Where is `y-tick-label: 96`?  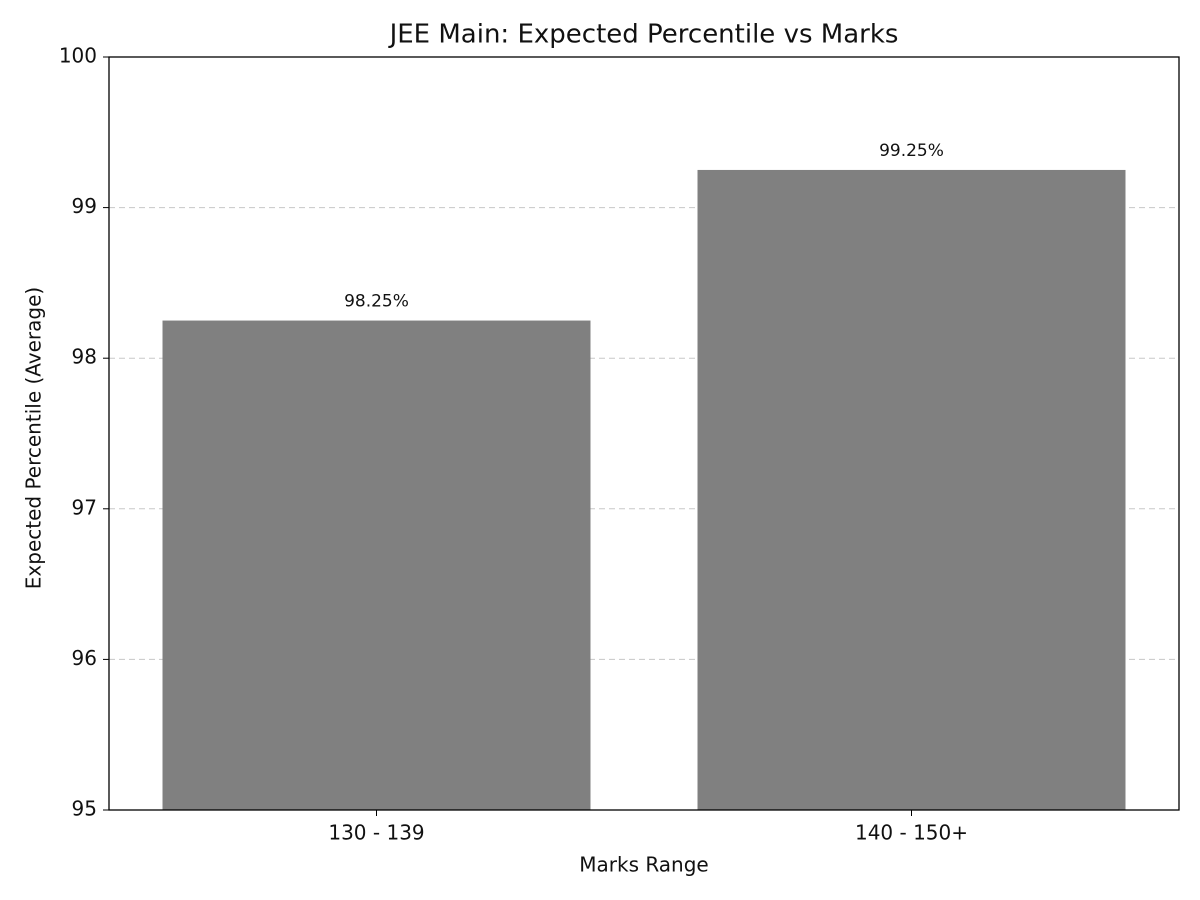
y-tick-label: 96 is located at coordinates (84, 658).